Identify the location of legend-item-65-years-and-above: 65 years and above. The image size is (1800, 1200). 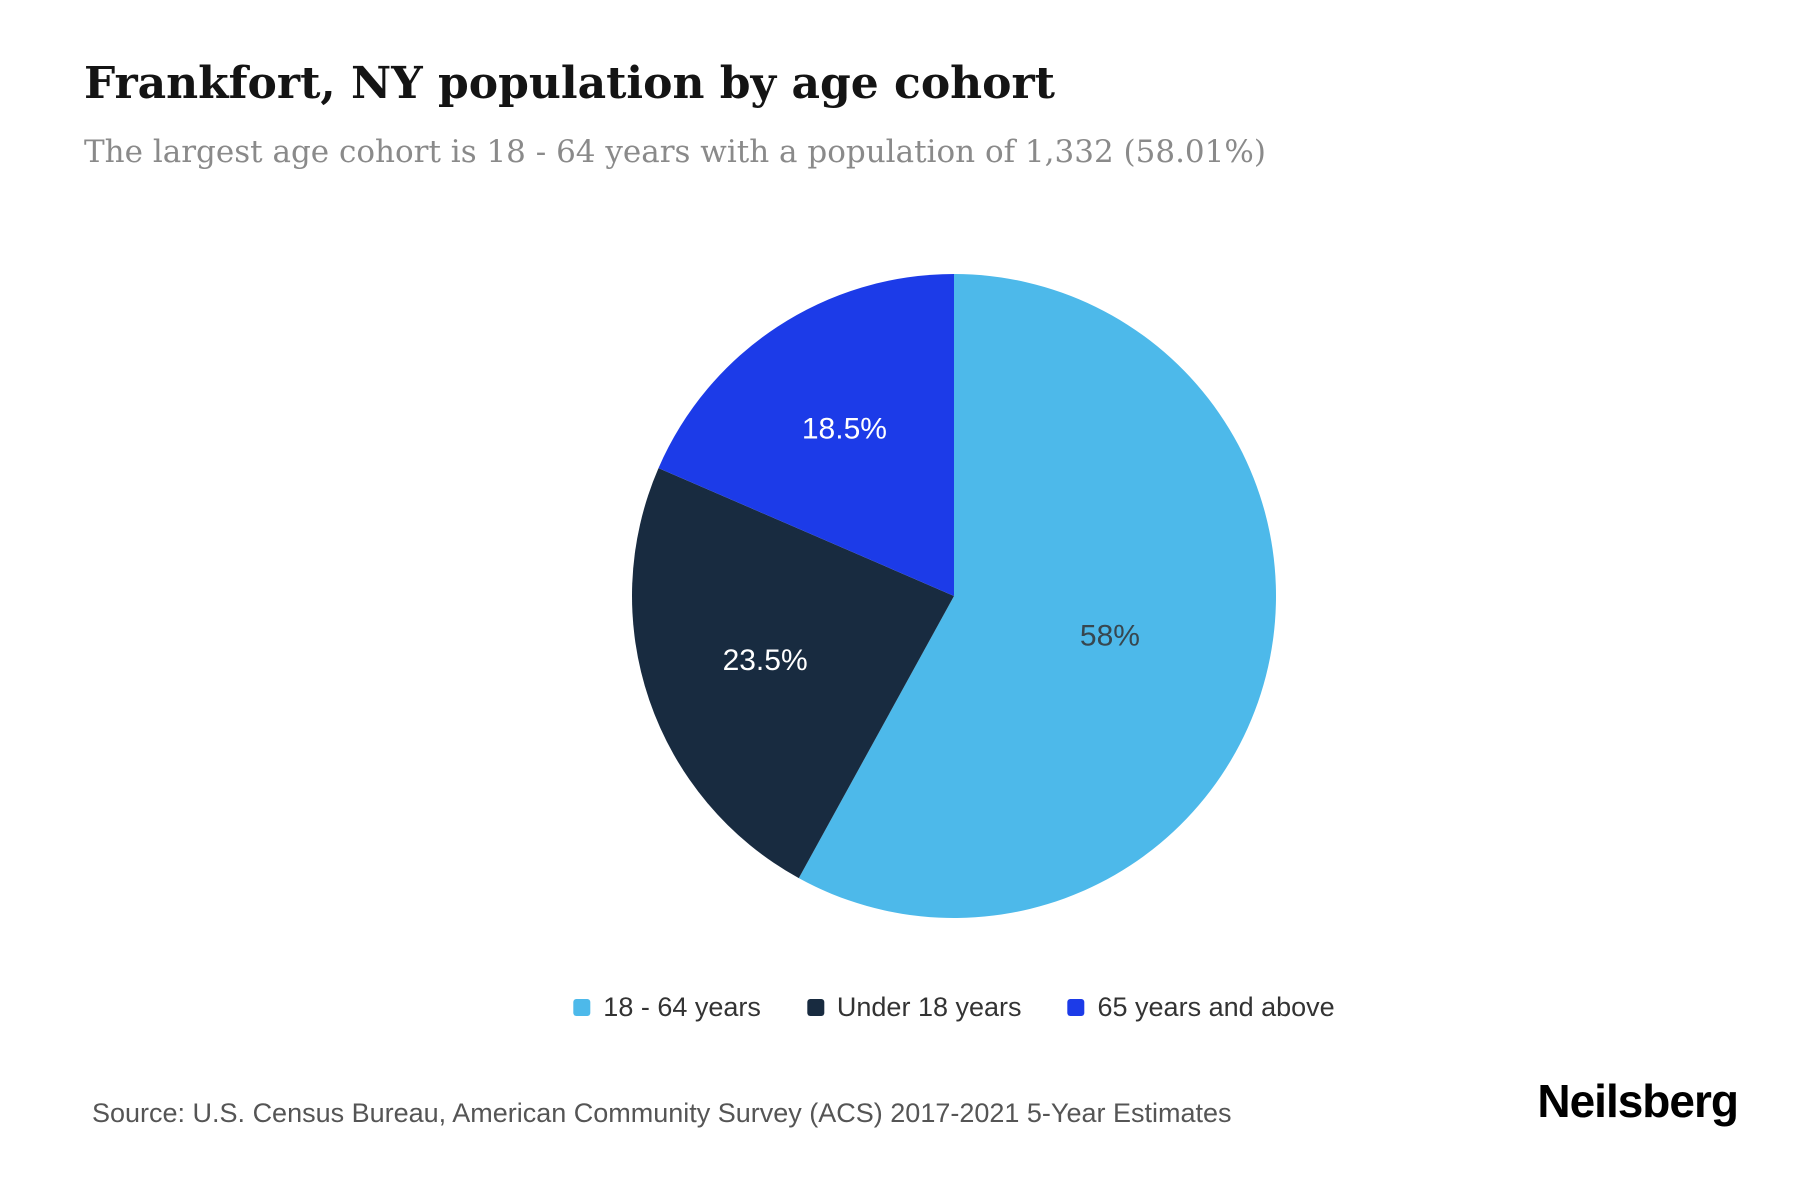
(1201, 1007).